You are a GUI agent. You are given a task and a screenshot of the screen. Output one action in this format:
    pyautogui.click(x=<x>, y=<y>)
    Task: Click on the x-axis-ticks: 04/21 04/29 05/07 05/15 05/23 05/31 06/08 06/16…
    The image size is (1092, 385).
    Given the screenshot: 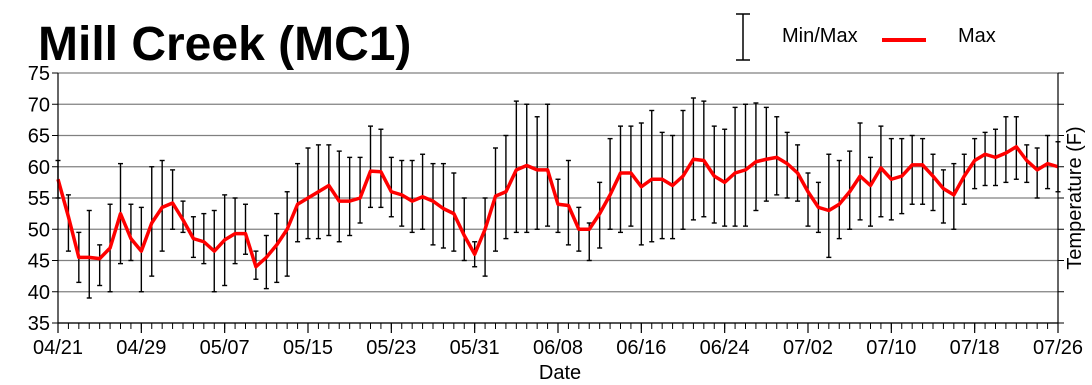 What is the action you would take?
    pyautogui.click(x=558, y=341)
    